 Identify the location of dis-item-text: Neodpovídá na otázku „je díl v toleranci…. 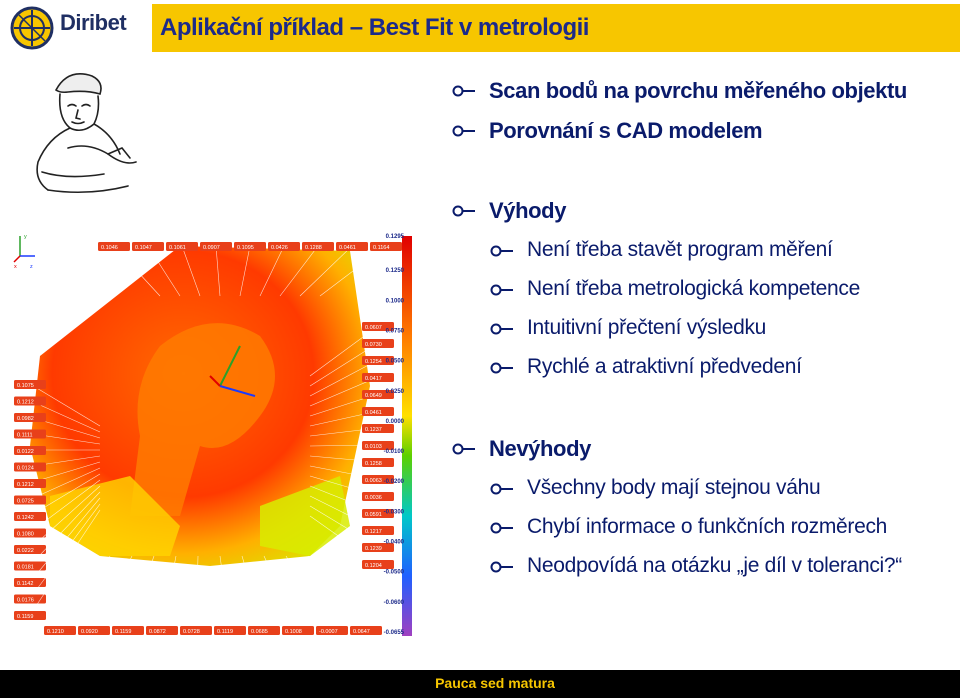
(714, 565).